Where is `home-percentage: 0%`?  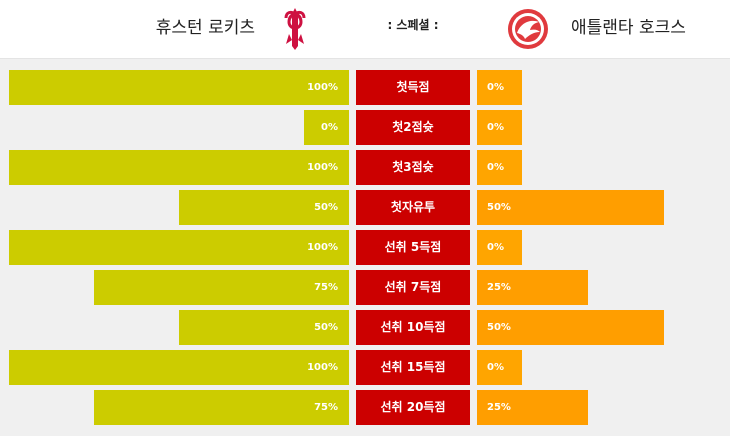
home-percentage: 0% is located at coordinates (329, 127).